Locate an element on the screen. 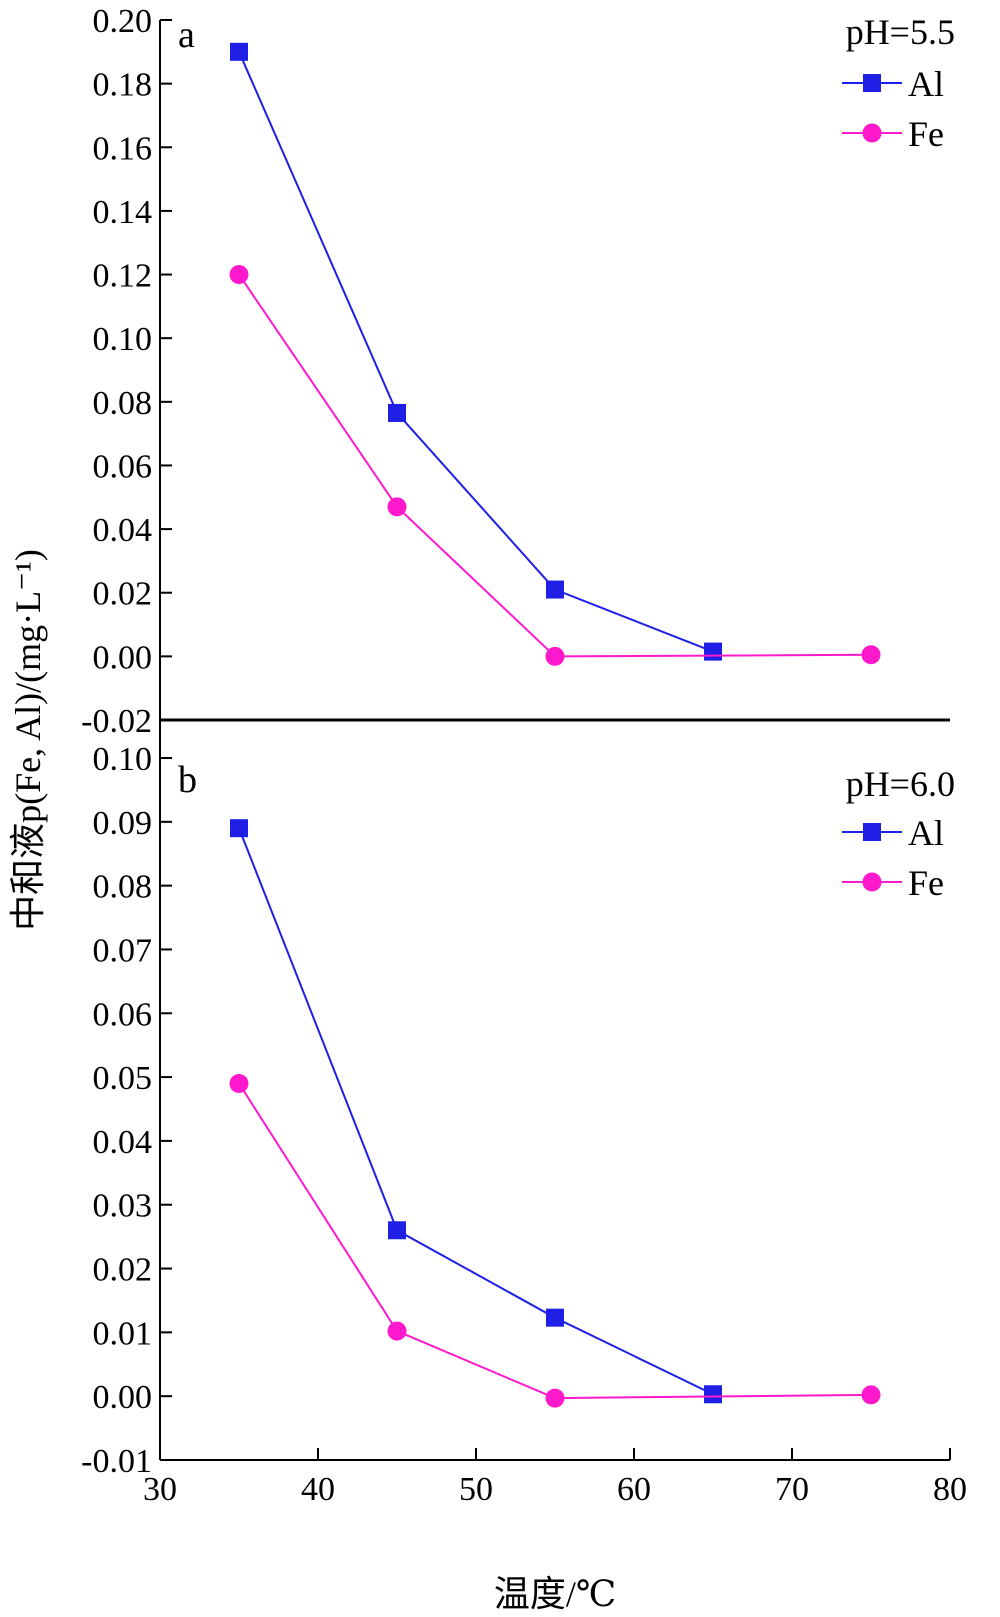 Image resolution: width=1000 pixels, height=1617 pixels. x-tick-label: 60 is located at coordinates (634, 1489).